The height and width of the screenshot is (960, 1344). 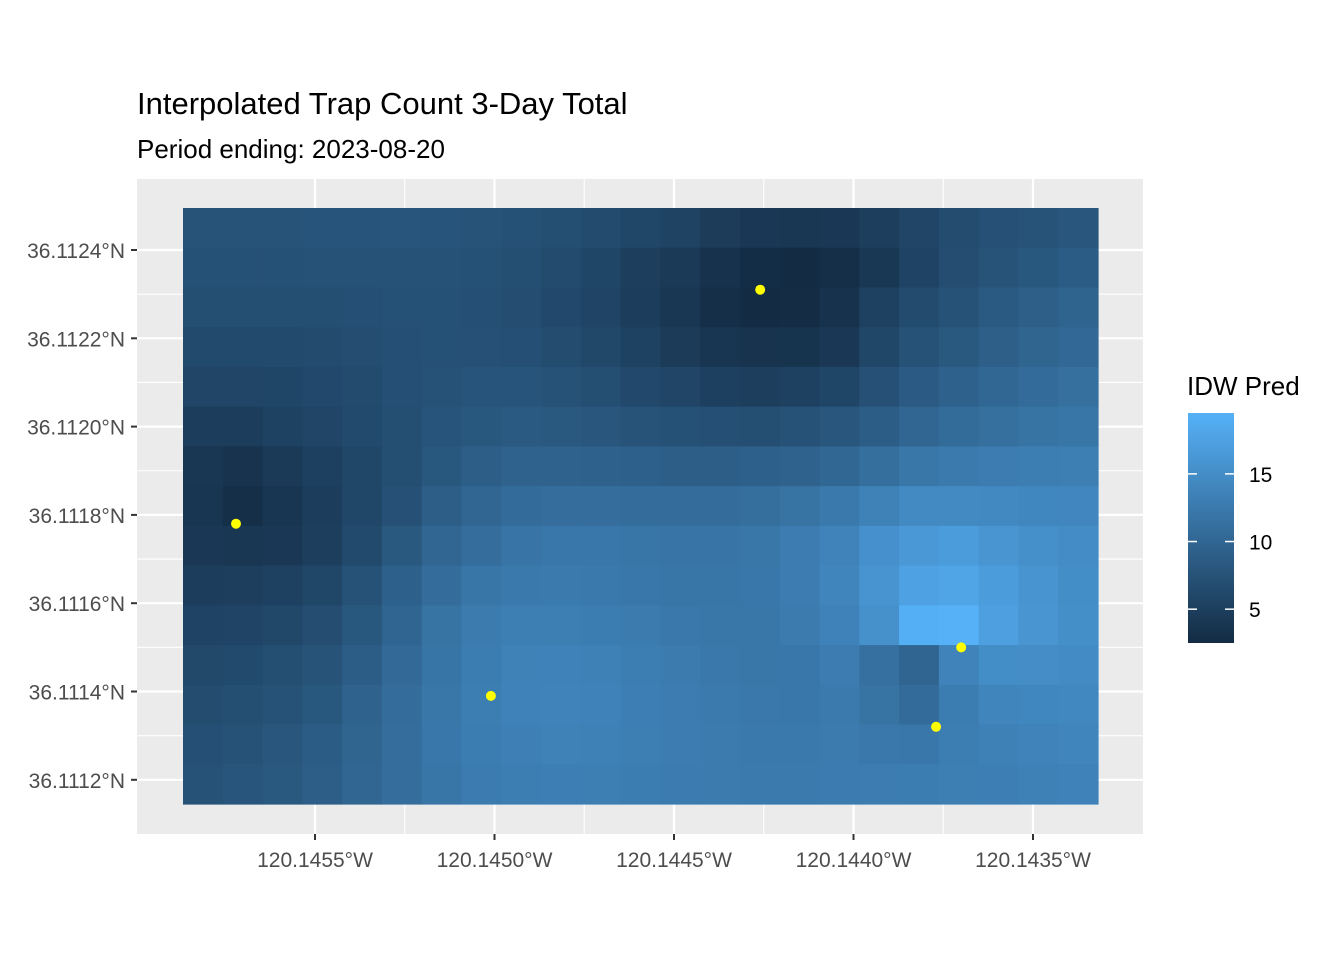 I want to click on legend-break-label: 5, so click(x=1255, y=610).